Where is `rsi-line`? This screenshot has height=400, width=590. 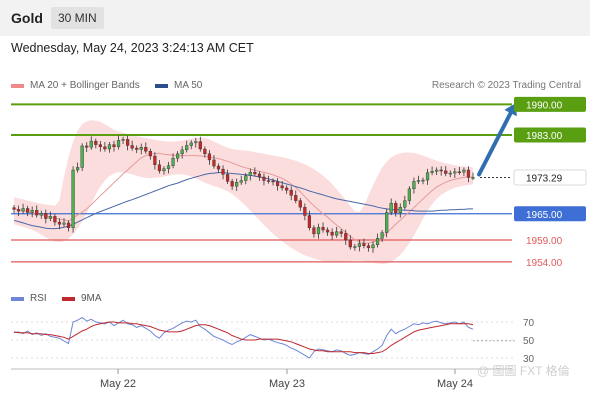 rsi-line is located at coordinates (243, 337).